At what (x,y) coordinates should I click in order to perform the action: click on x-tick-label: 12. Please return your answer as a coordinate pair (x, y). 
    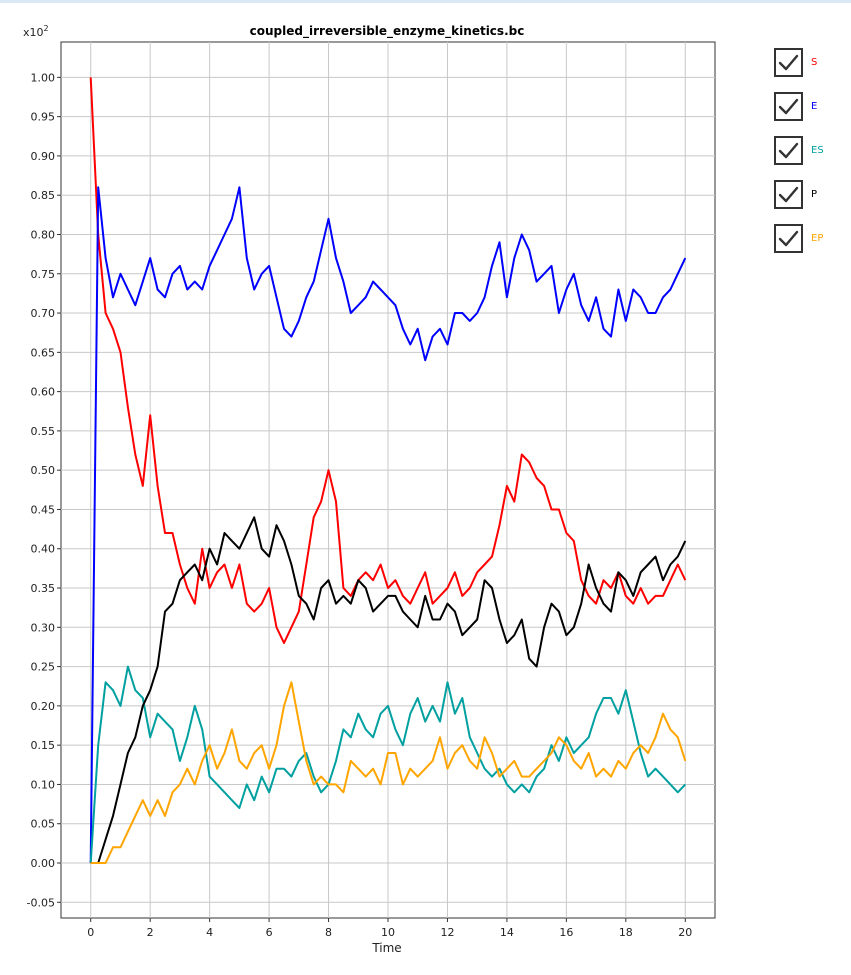
    Looking at the image, I should click on (447, 932).